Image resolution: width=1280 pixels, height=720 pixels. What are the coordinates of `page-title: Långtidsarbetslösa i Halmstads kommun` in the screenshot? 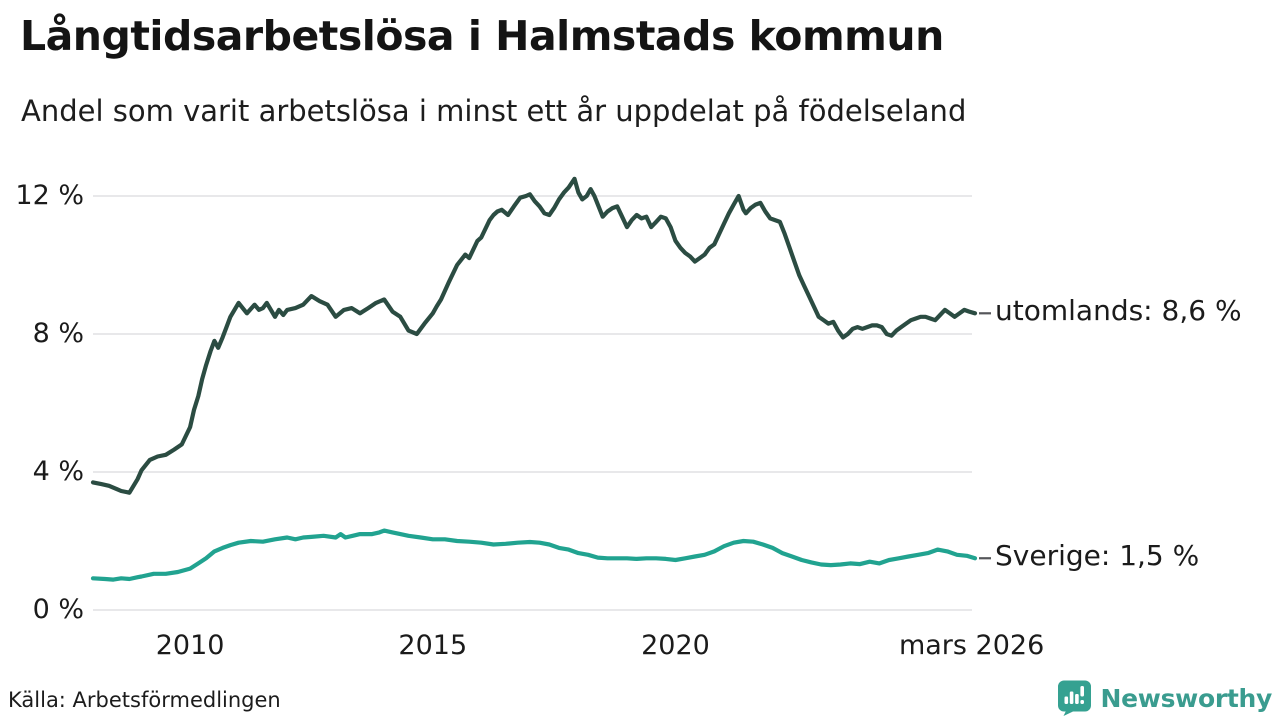 It's located at (482, 36).